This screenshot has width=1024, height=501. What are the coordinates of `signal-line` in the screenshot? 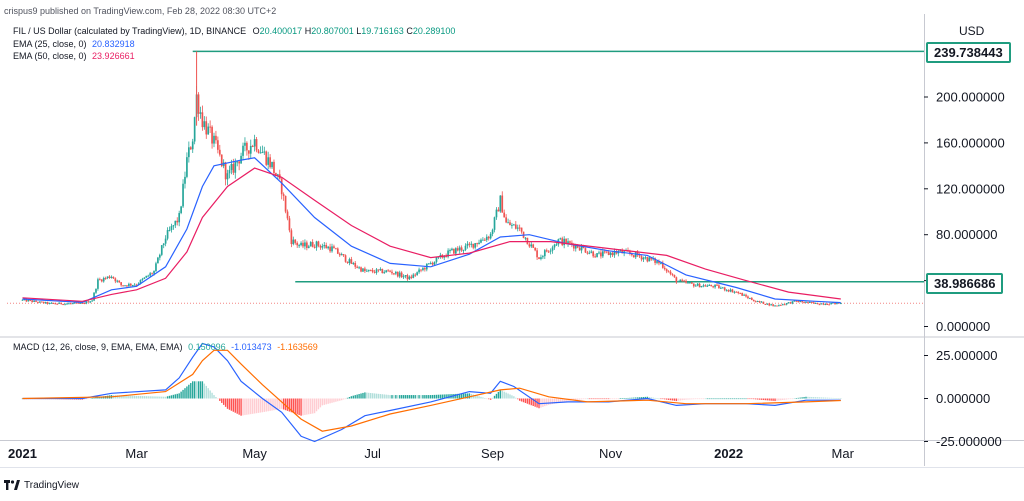 It's located at (431, 390).